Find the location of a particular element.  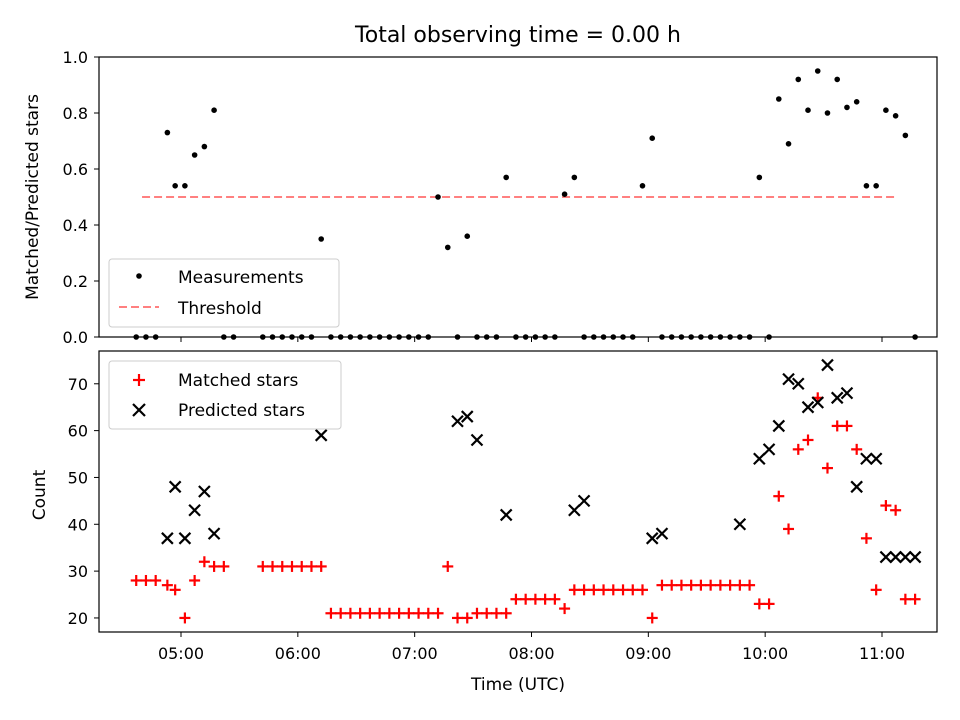

top-y-tick-label: 0.4 is located at coordinates (75, 225).